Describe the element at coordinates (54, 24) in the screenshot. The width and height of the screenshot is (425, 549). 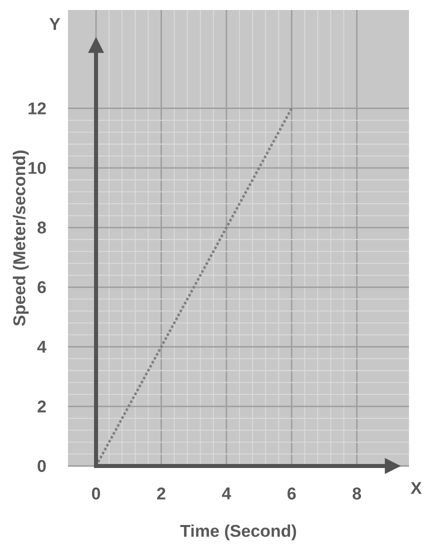
I see `text: Y` at that location.